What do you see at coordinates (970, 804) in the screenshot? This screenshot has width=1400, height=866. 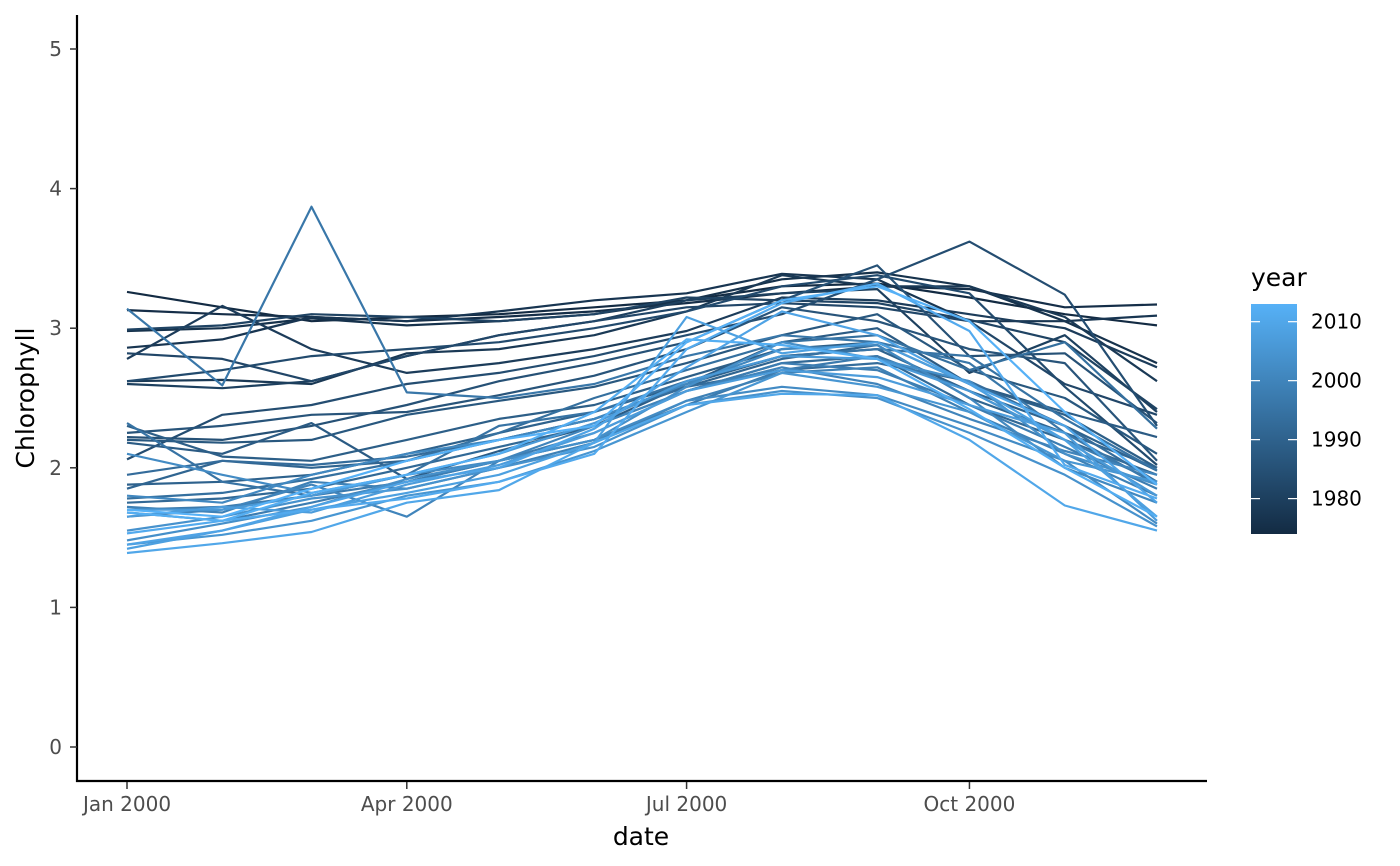 I see `x-tick-label: Oct 2000` at bounding box center [970, 804].